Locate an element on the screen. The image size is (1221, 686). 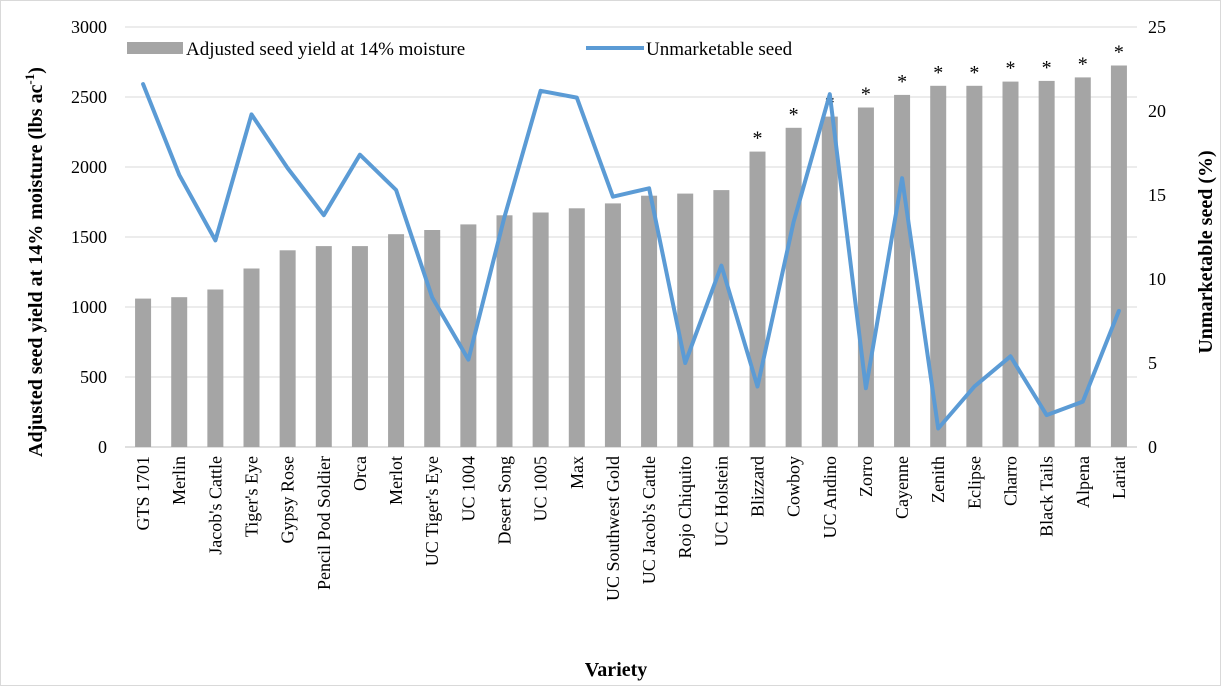
y2-tick-label: 25 is located at coordinates (1157, 27).